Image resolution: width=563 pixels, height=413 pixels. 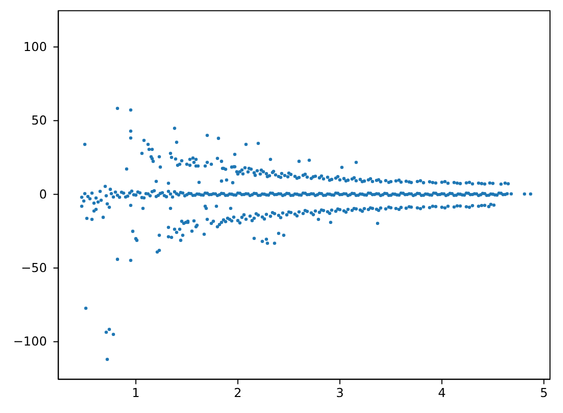 I want to click on x-tick-label: 3, so click(x=340, y=393).